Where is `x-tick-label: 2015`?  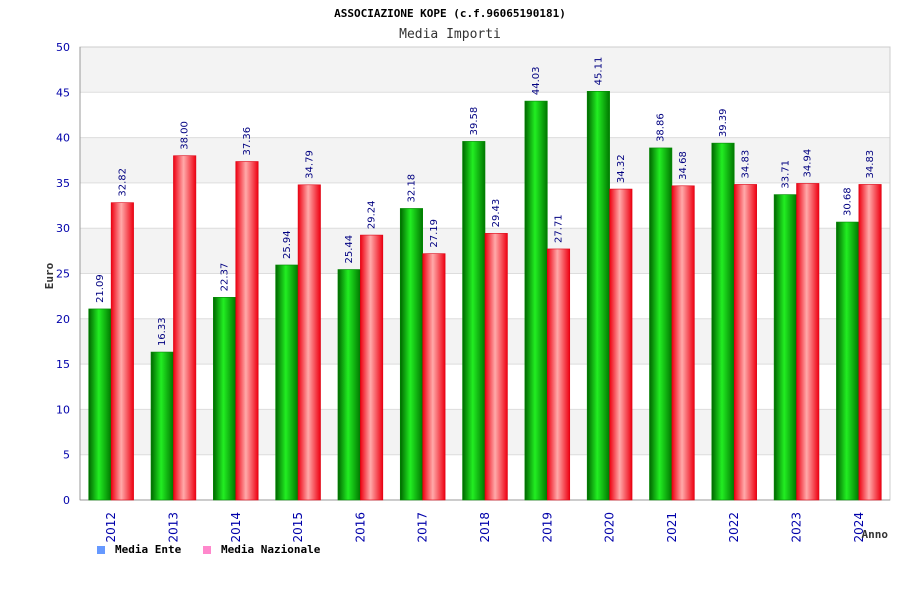 x-tick-label: 2015 is located at coordinates (298, 527).